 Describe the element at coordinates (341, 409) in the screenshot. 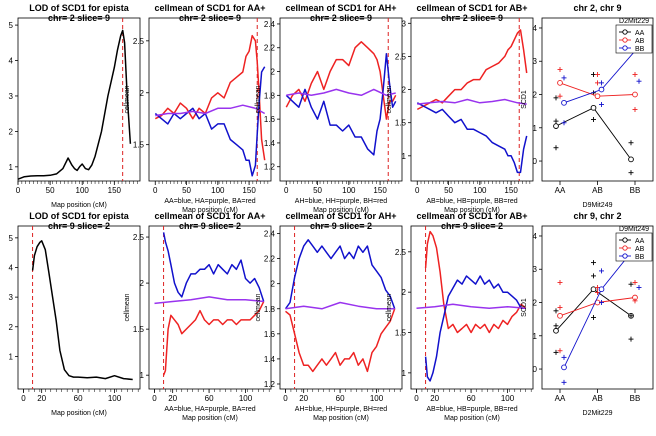

I see `genotype-note: AH=blue, HH=purple, BH=red` at that location.